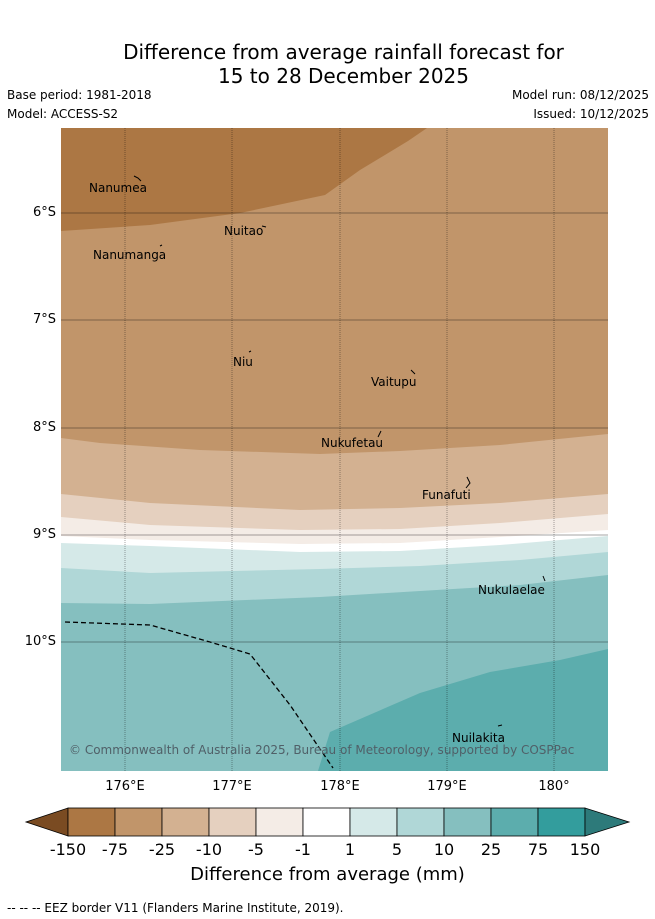  I want to click on lon-label-179e: 179°E, so click(447, 786).